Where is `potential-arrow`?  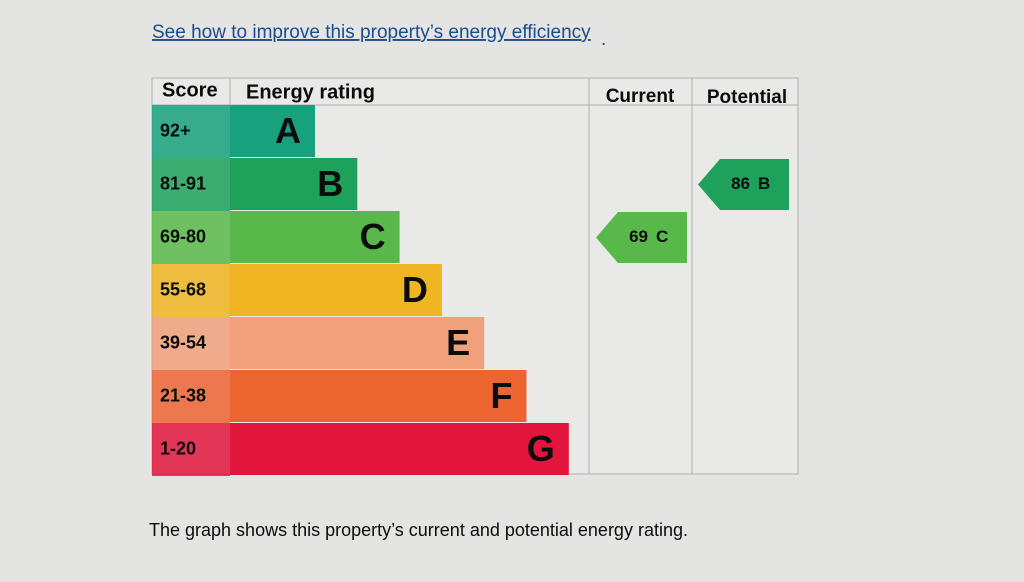 potential-arrow is located at coordinates (743, 184).